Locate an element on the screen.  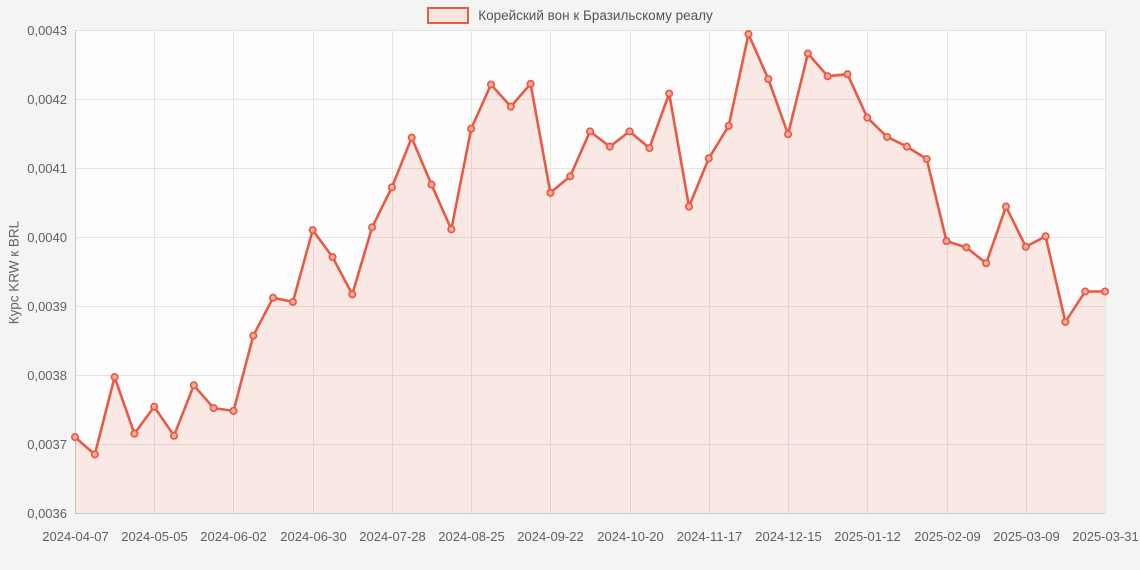
y-tick-label: 0,0040 is located at coordinates (47, 237).